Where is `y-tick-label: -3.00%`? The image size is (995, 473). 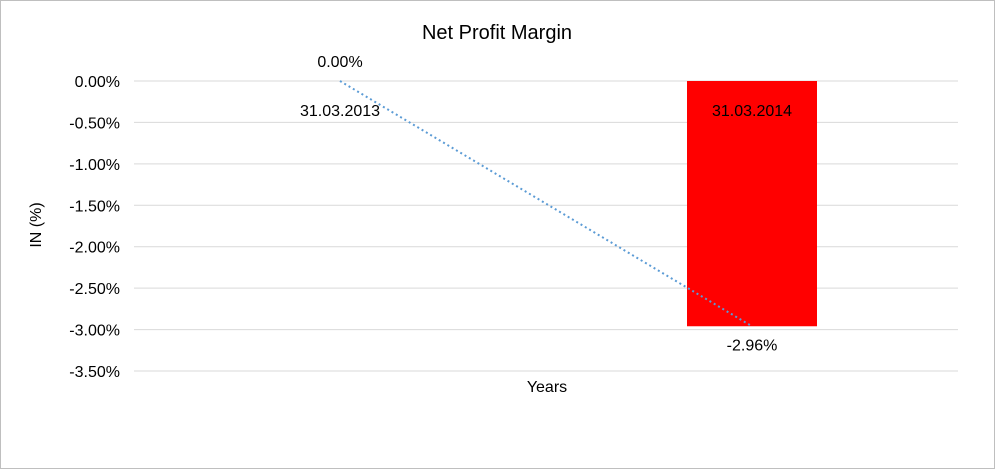
y-tick-label: -3.00% is located at coordinates (94, 331).